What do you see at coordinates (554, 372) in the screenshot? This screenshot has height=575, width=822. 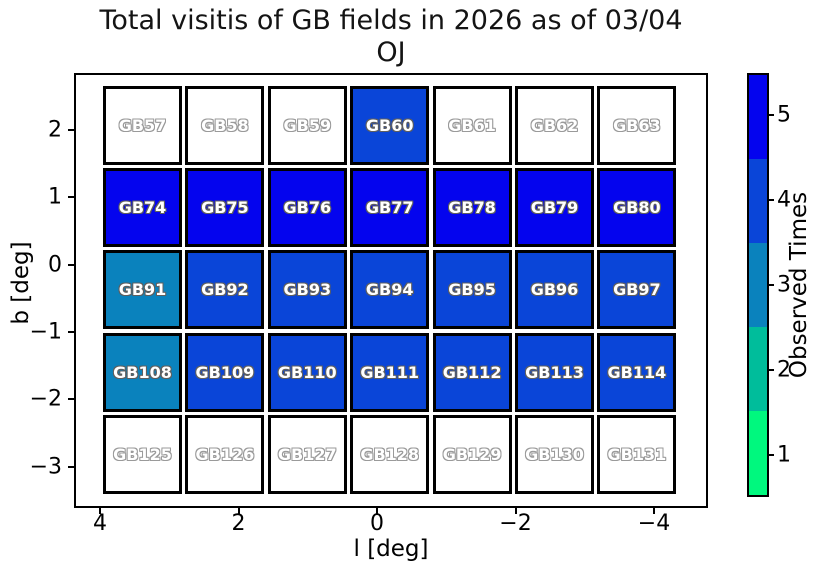 I see `cell-label: GB113` at bounding box center [554, 372].